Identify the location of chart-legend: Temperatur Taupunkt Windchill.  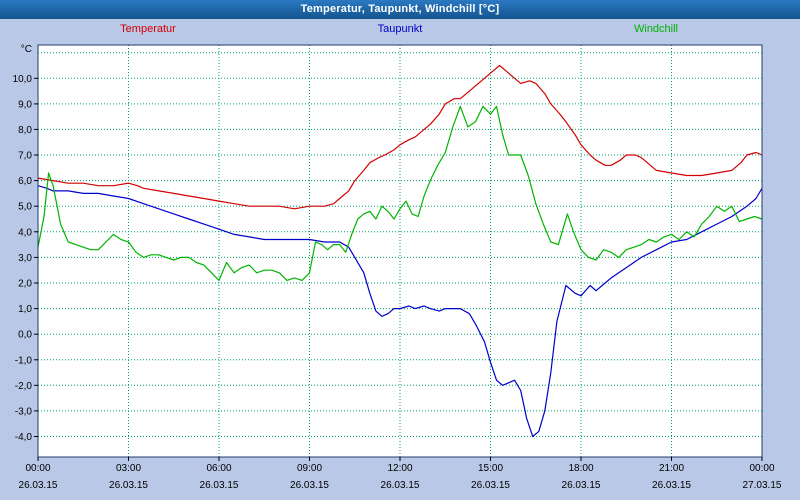
(400, 29).